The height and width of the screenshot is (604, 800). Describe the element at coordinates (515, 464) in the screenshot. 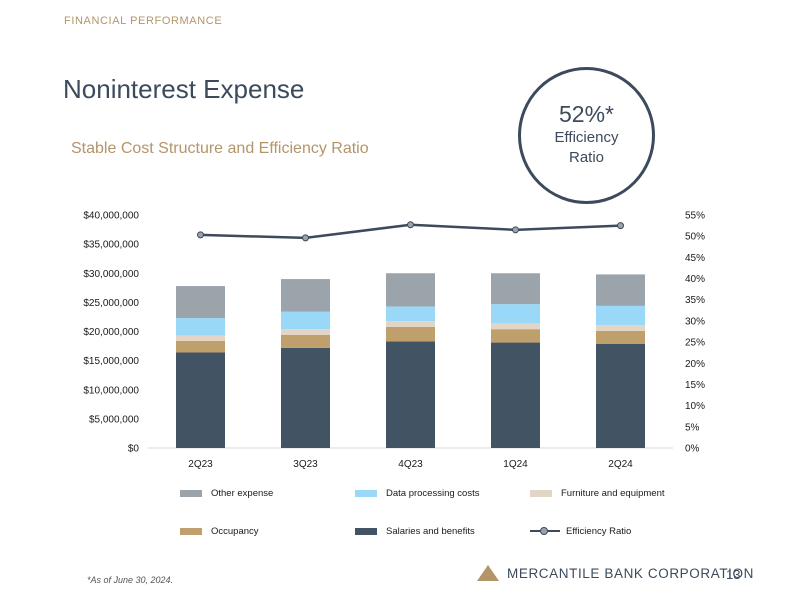

I see `x-tick-label: 1Q24` at that location.